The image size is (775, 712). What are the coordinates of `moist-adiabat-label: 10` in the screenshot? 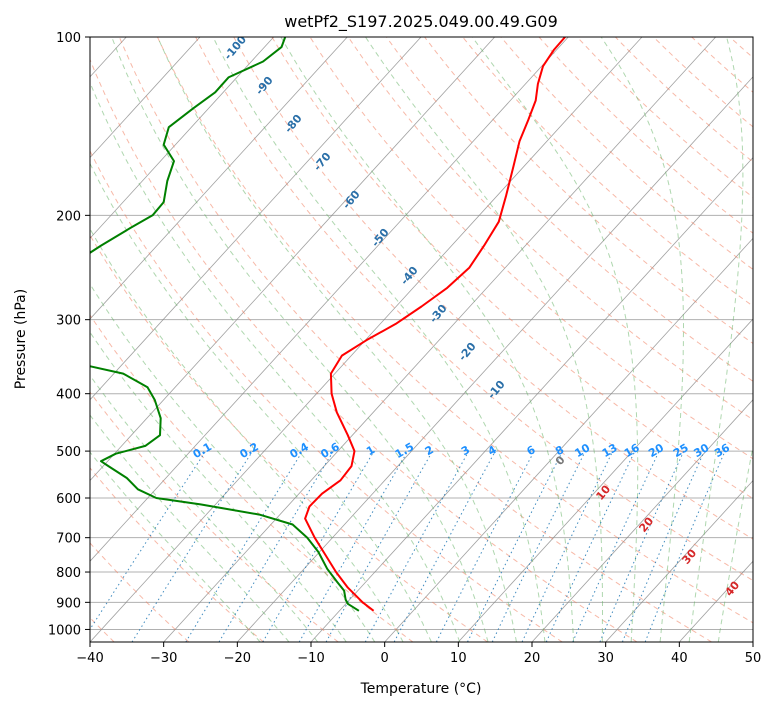 It's located at (603, 492).